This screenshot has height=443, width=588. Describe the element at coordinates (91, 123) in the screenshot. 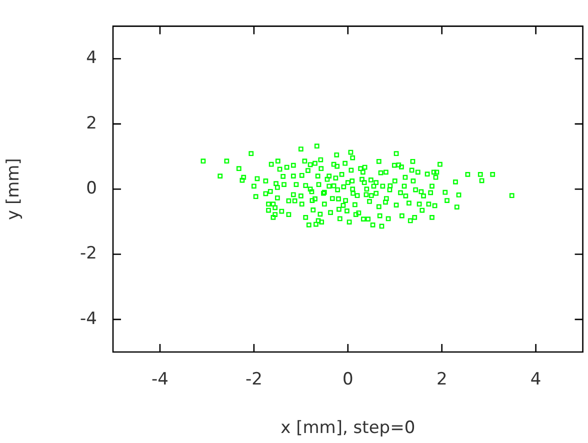

I see `y-tick-label: 2` at that location.